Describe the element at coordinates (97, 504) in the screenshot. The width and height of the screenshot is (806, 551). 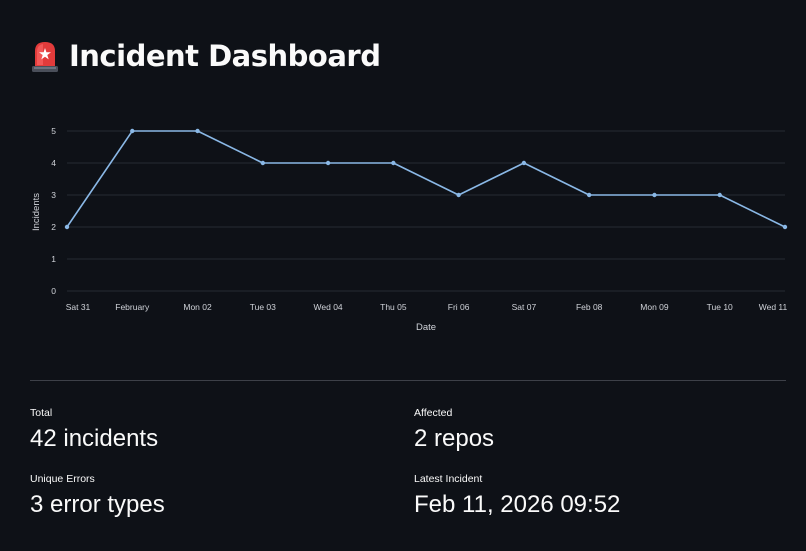
I see `metric-unique-errors-value: 3 error types` at that location.